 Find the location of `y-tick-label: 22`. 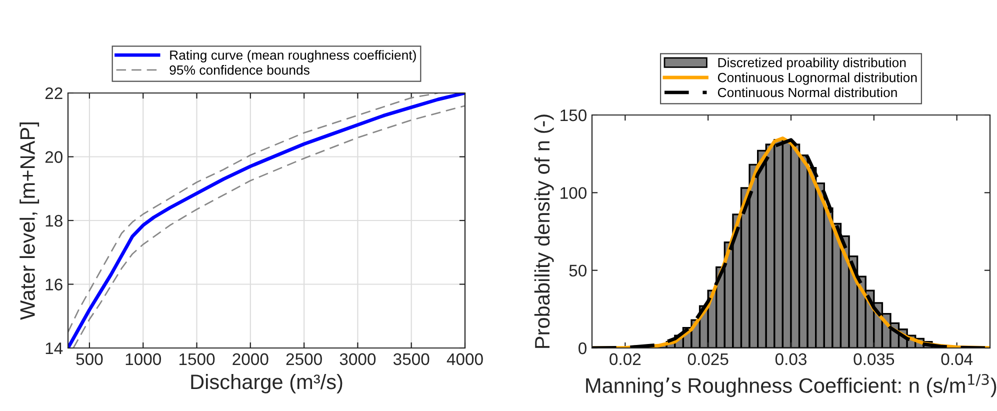

y-tick-label: 22 is located at coordinates (53, 93).